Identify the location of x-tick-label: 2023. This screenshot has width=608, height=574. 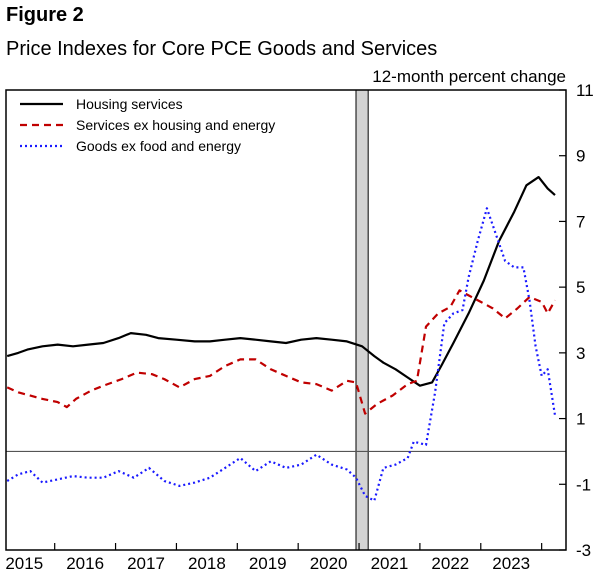
(511, 563).